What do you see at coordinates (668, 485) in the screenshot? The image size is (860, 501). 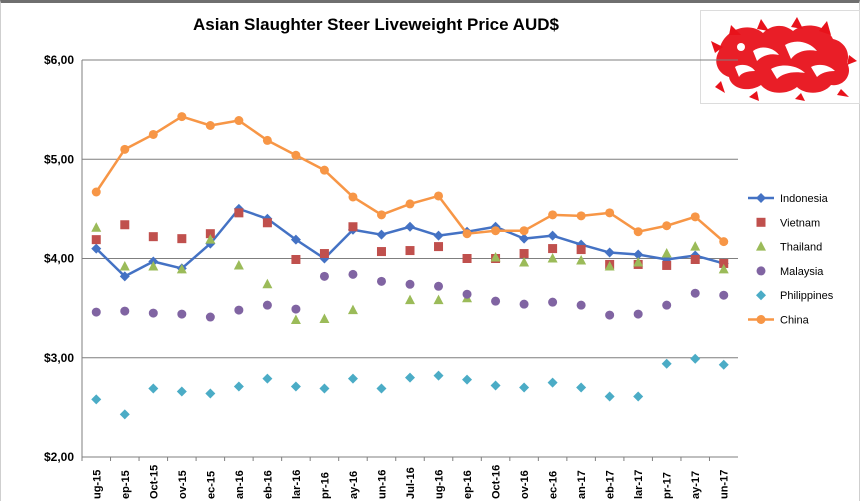 I see `x-tick-label: pr-17` at bounding box center [668, 485].